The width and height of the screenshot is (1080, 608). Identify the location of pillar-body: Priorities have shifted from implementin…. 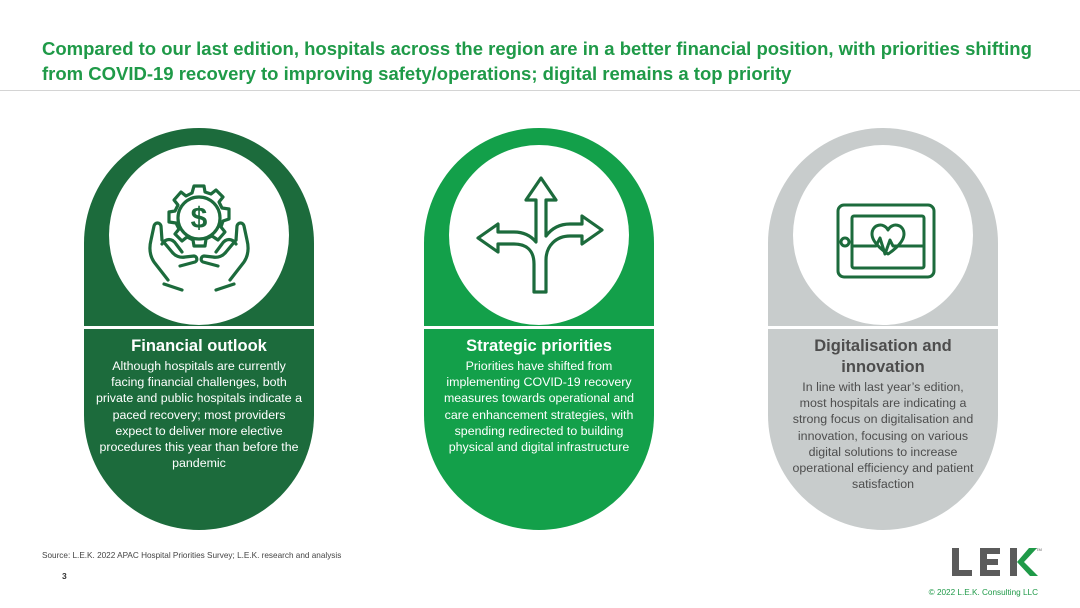
(539, 407).